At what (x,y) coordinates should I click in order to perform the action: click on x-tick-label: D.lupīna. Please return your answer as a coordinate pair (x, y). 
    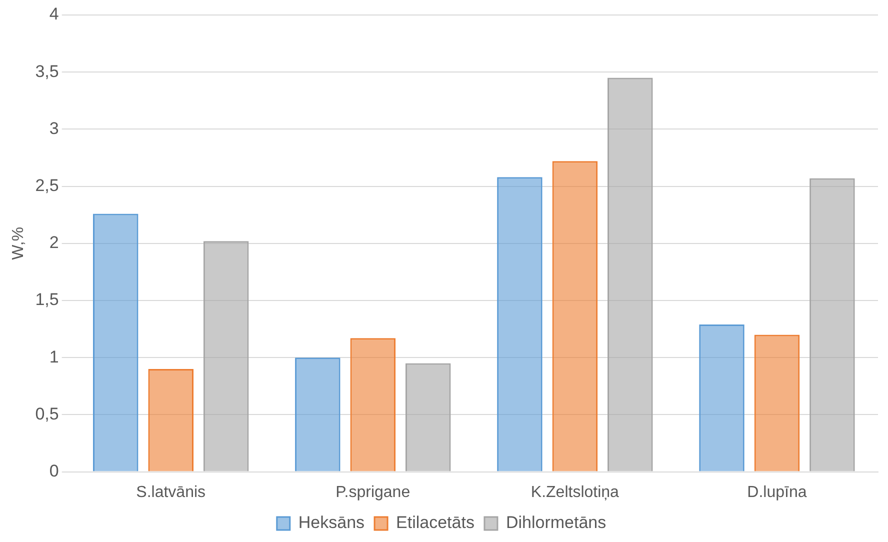
    Looking at the image, I should click on (777, 492).